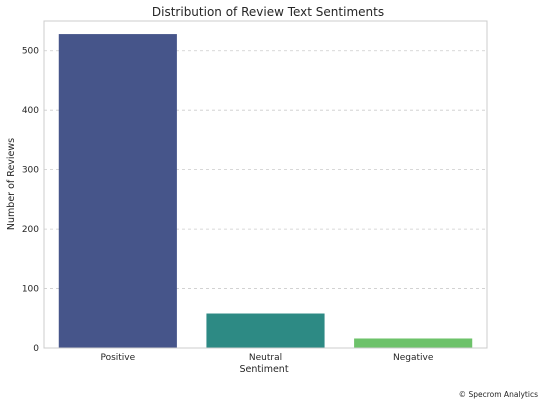 The height and width of the screenshot is (409, 545). What do you see at coordinates (498, 394) in the screenshot?
I see `credit-text: © Specrom Analytics` at bounding box center [498, 394].